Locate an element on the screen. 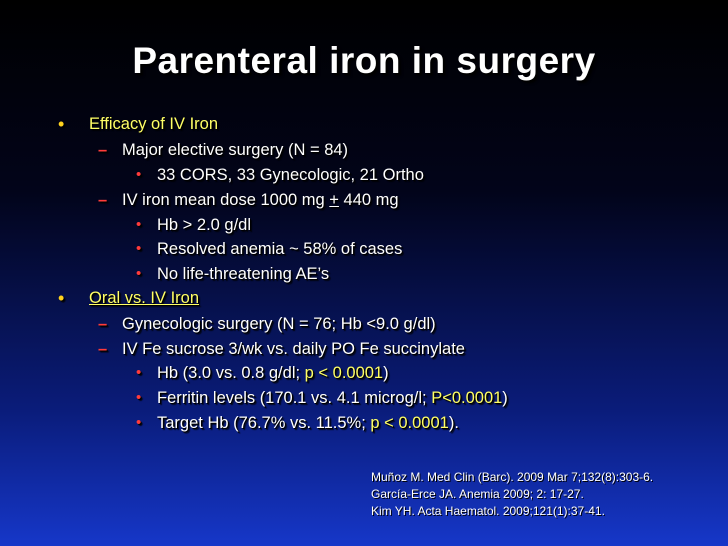 The width and height of the screenshot is (728, 546). bullet-text: Hb > 2.0 g/dl is located at coordinates (204, 225).